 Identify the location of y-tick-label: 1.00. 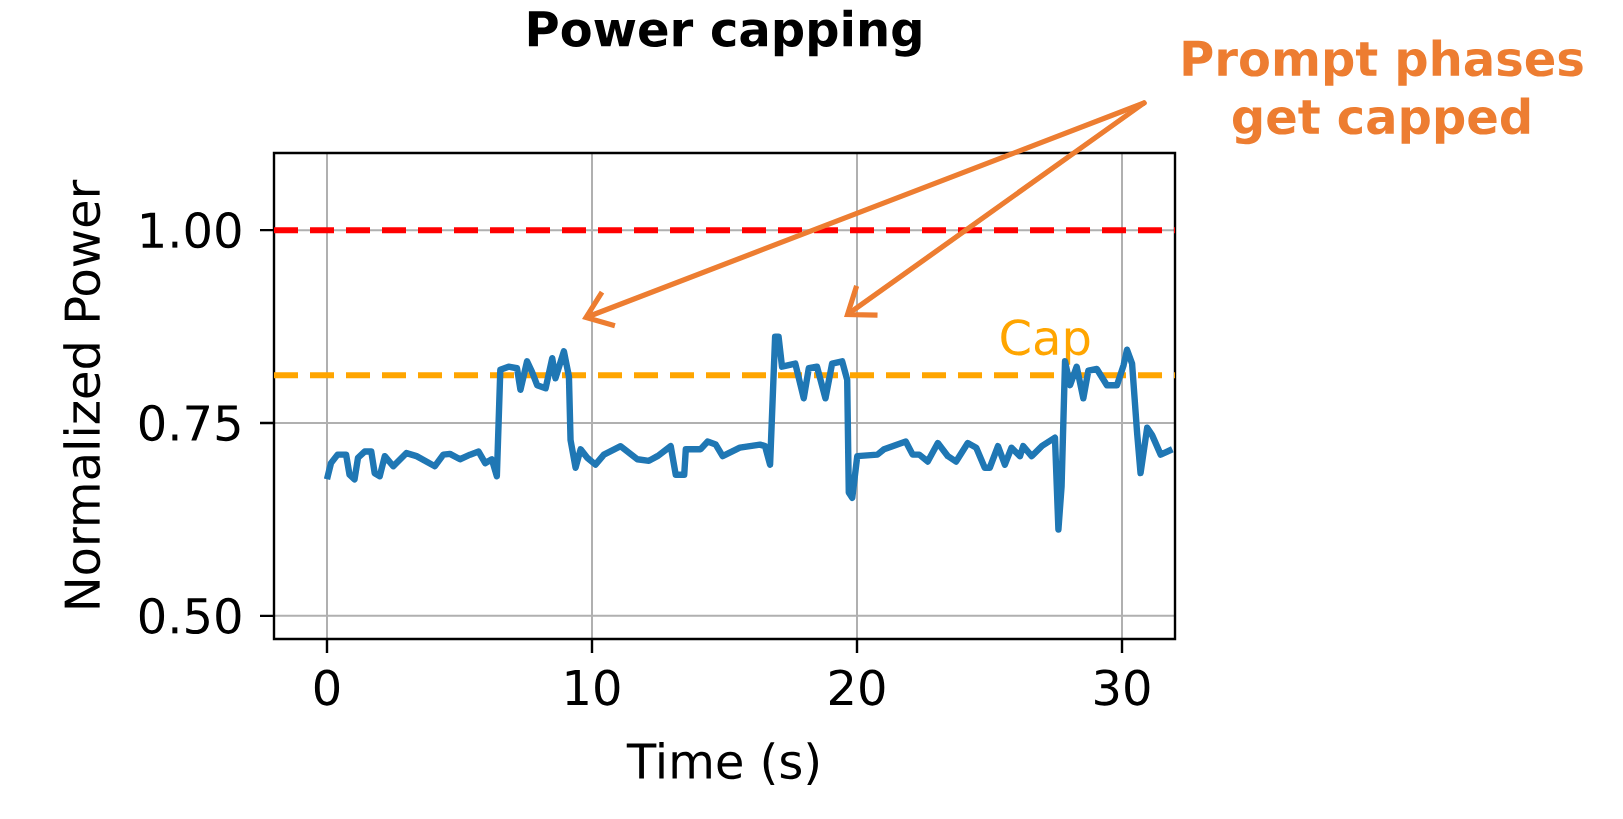
(191, 230).